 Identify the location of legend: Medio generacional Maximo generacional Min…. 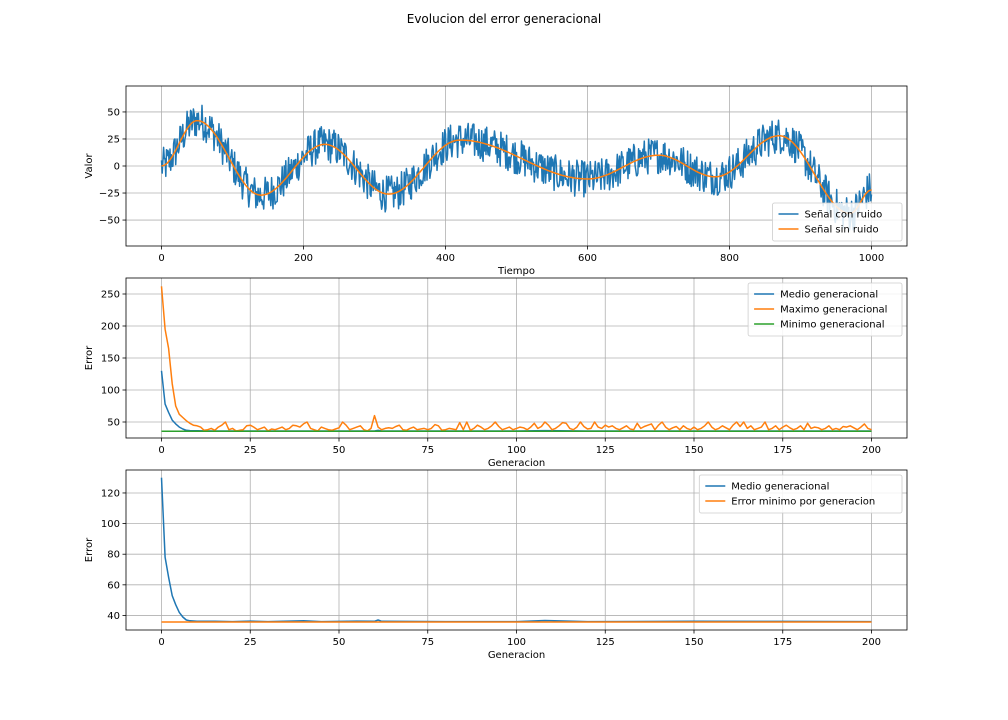
(825, 309).